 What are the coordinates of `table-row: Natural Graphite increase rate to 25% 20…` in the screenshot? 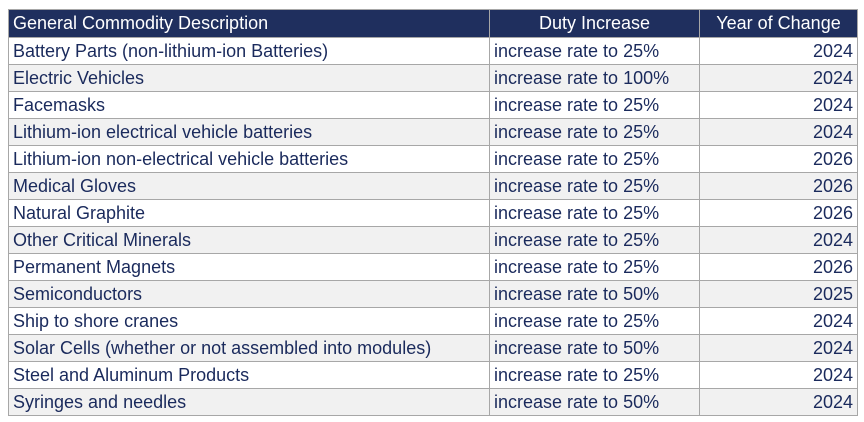 It's located at (433, 213).